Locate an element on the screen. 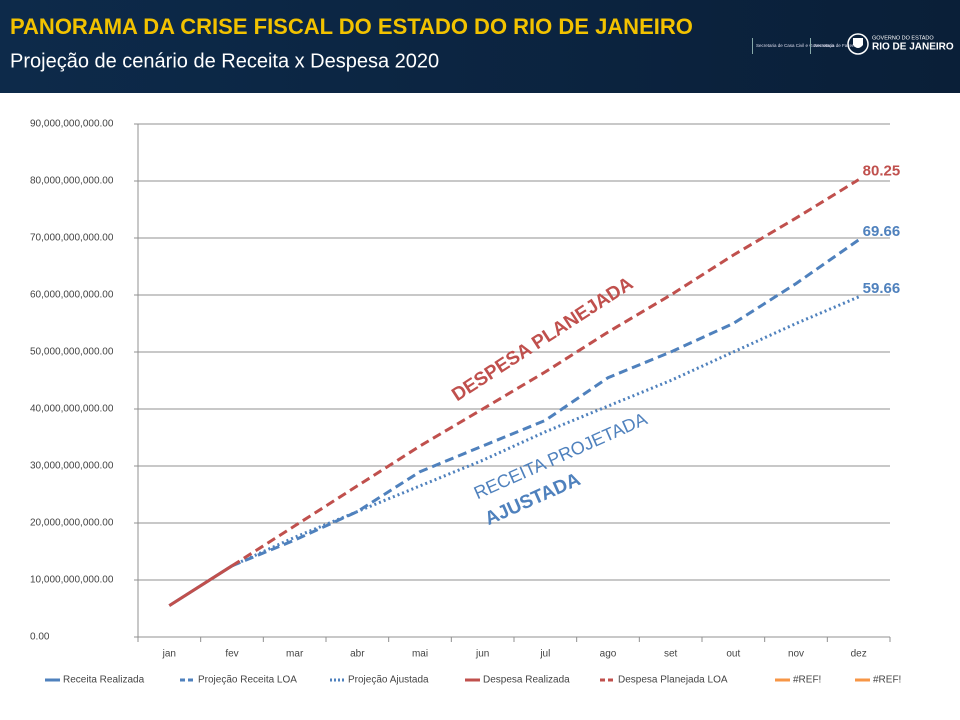 Image resolution: width=960 pixels, height=720 pixels. x-tick-label: jan is located at coordinates (169, 654).